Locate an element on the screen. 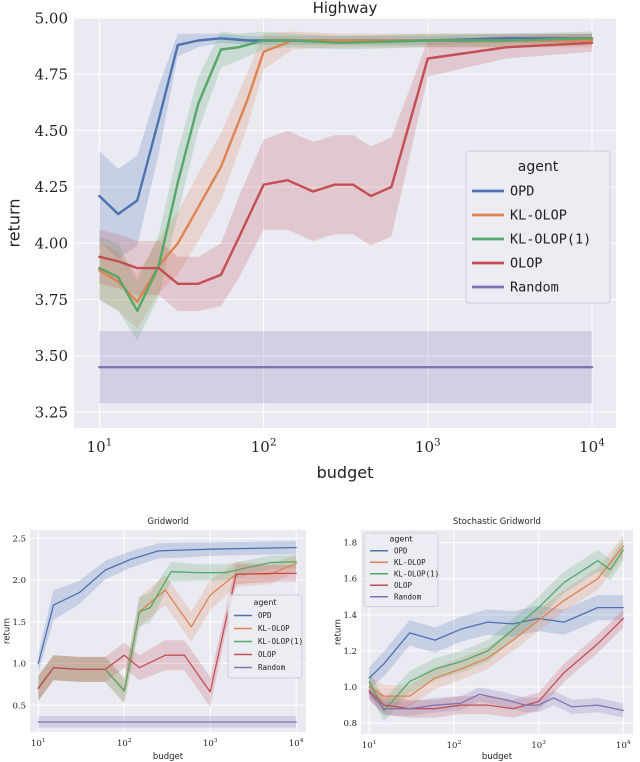 Image resolution: width=640 pixels, height=762 pixels. gridworld-y-axis-label: return is located at coordinates (8, 631).